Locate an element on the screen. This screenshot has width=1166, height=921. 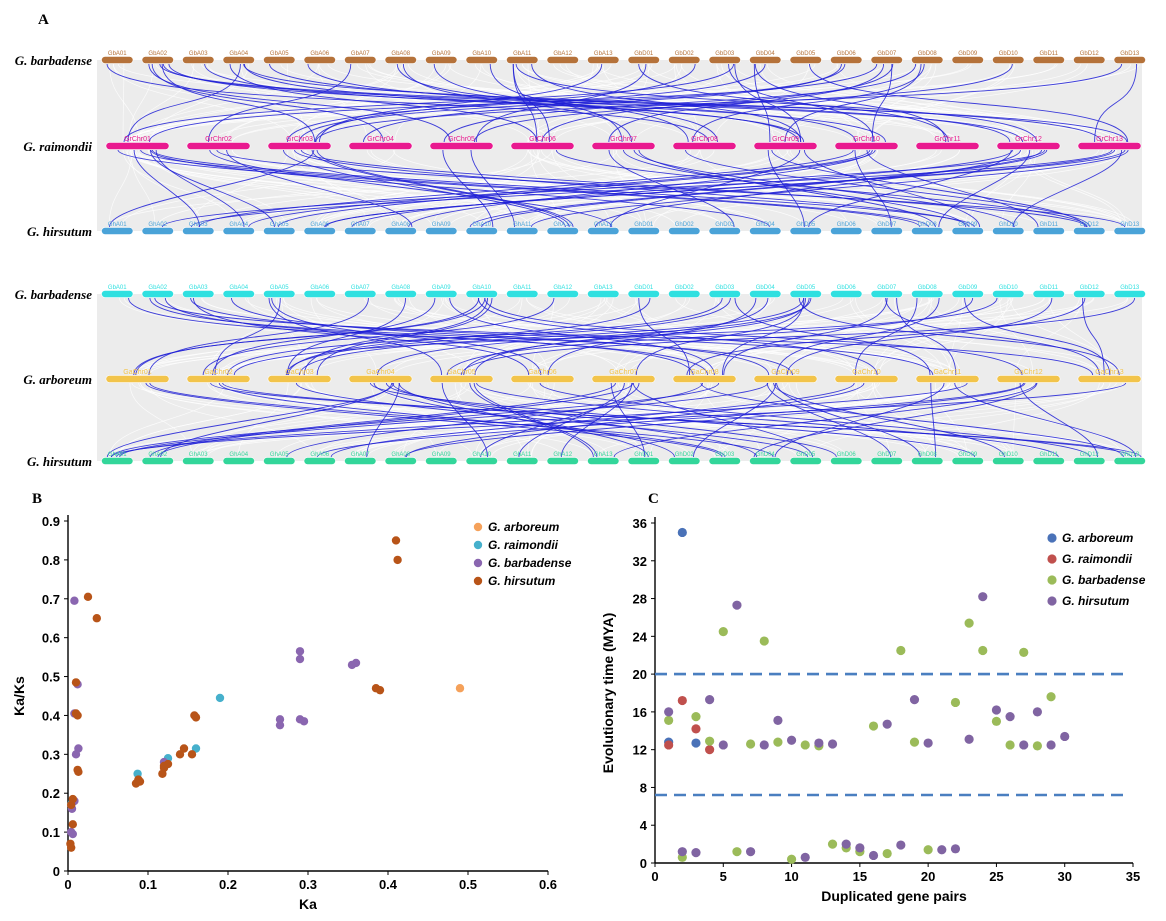
chromosome-label: GhA05 is located at coordinates (279, 455).